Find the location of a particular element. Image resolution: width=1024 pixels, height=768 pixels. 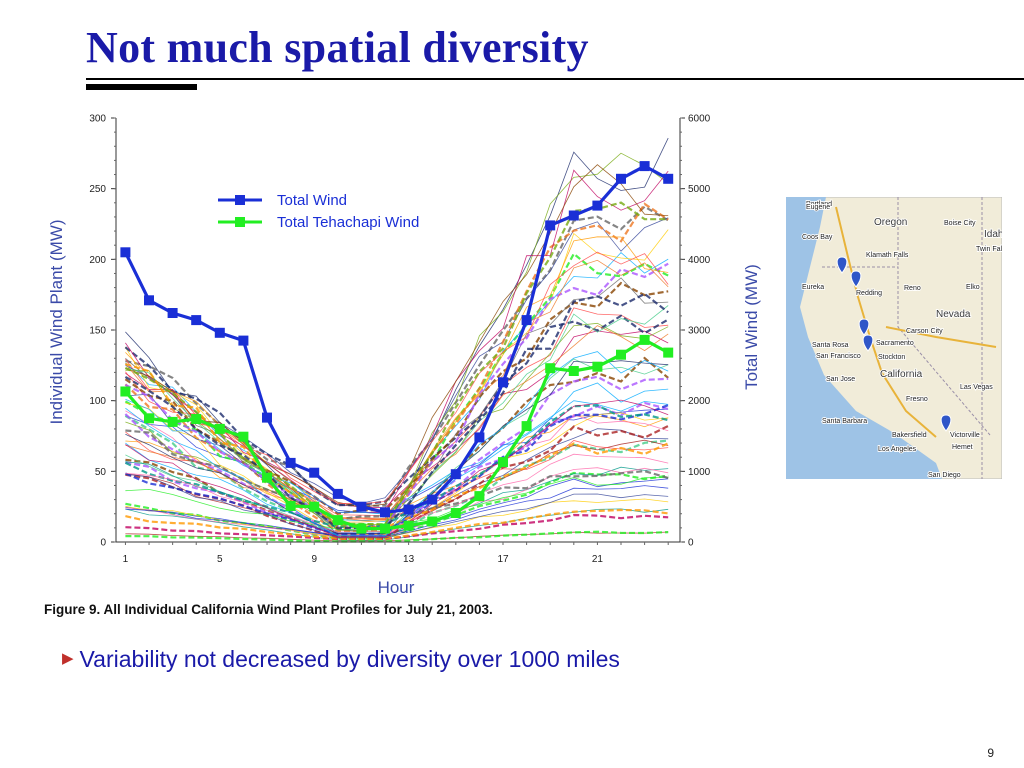

y-axis-left-label: Individual Wind Plant (MW) is located at coordinates (56, 321).